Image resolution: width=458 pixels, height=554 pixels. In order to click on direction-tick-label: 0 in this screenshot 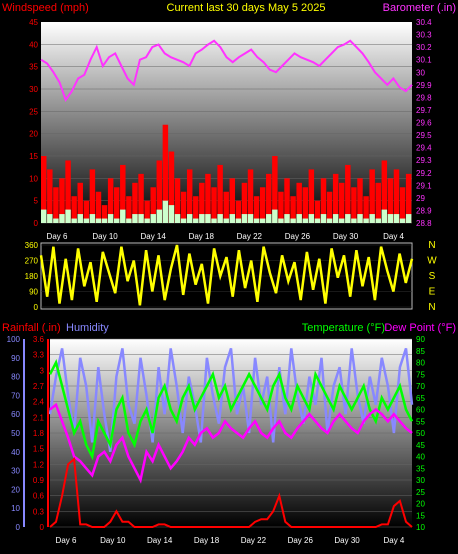, I will do `click(36, 307)`.